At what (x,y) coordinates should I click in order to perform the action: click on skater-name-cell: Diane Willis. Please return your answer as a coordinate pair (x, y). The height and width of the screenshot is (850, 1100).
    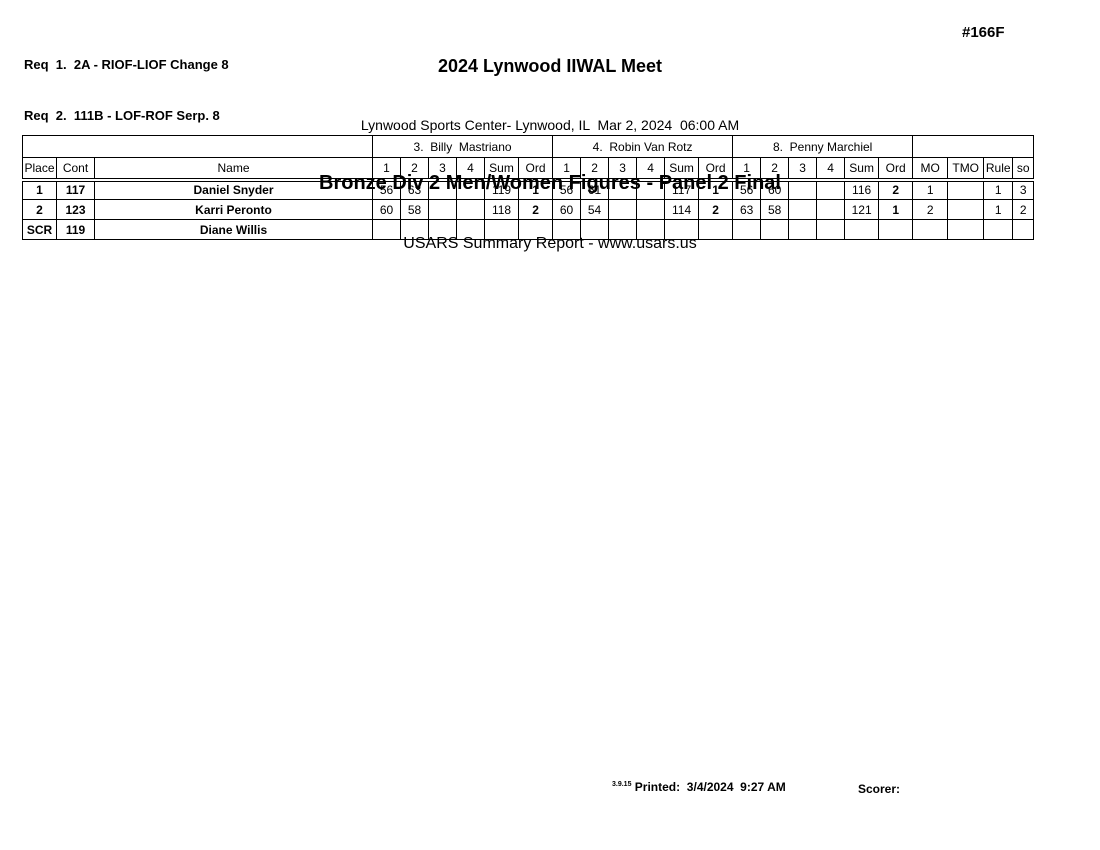
    Looking at the image, I should click on (233, 229).